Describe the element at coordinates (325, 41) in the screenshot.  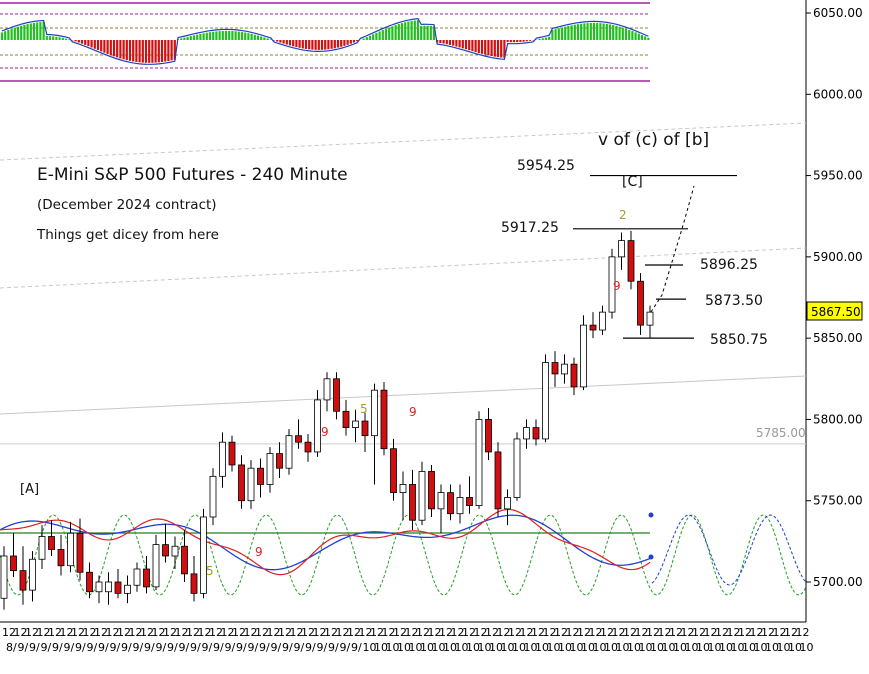
I see `osc-signal-line` at that location.